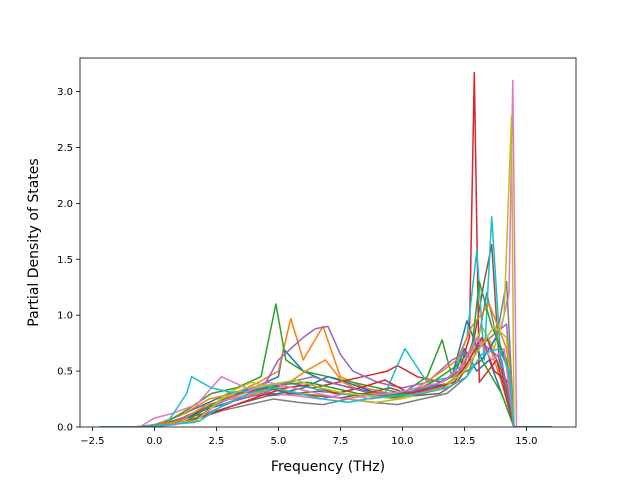 Image resolution: width=640 pixels, height=480 pixels. What do you see at coordinates (526, 441) in the screenshot?
I see `x-tick-label: 15.0` at bounding box center [526, 441].